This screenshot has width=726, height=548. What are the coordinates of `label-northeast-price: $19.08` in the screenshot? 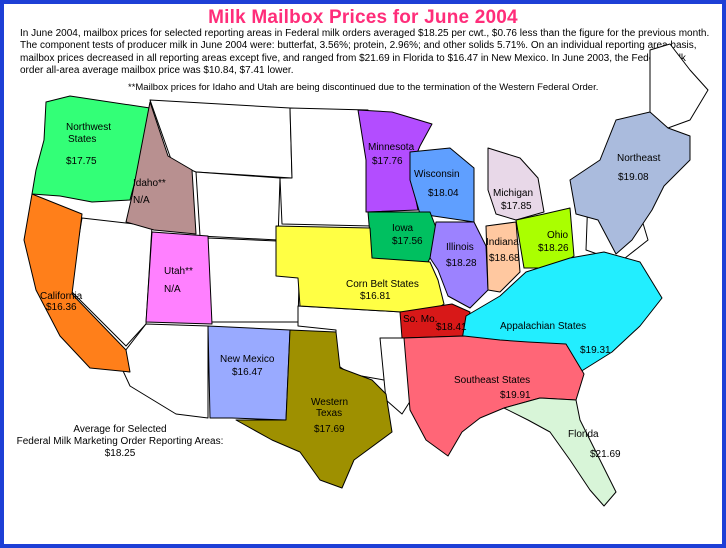 It's located at (633, 177).